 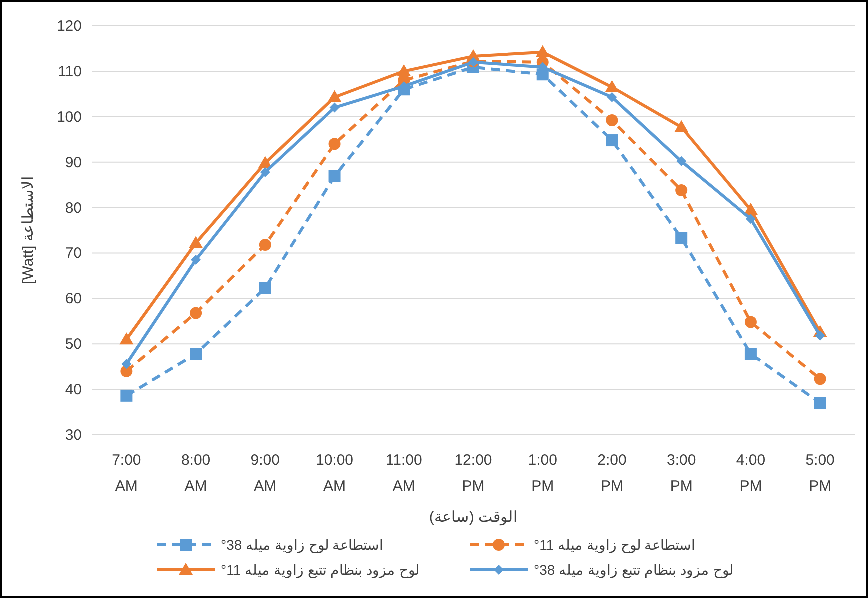 I want to click on x-tick-label: 12:00 PM, so click(x=473, y=473).